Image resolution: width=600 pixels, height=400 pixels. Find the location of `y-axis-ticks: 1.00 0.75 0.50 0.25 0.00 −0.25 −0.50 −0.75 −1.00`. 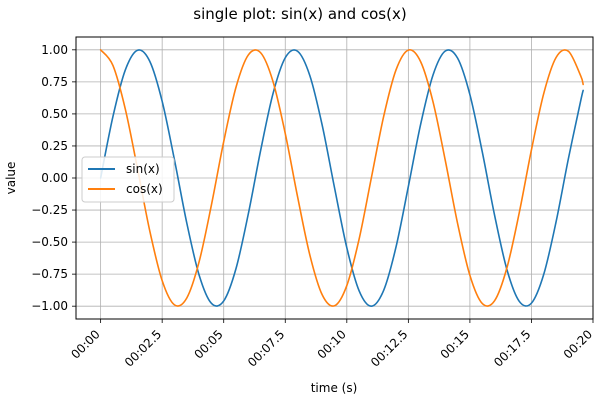

y-axis-ticks: 1.00 0.75 0.50 0.25 0.00 −0.25 −0.50 −0.75 −1.00 is located at coordinates (53, 178).